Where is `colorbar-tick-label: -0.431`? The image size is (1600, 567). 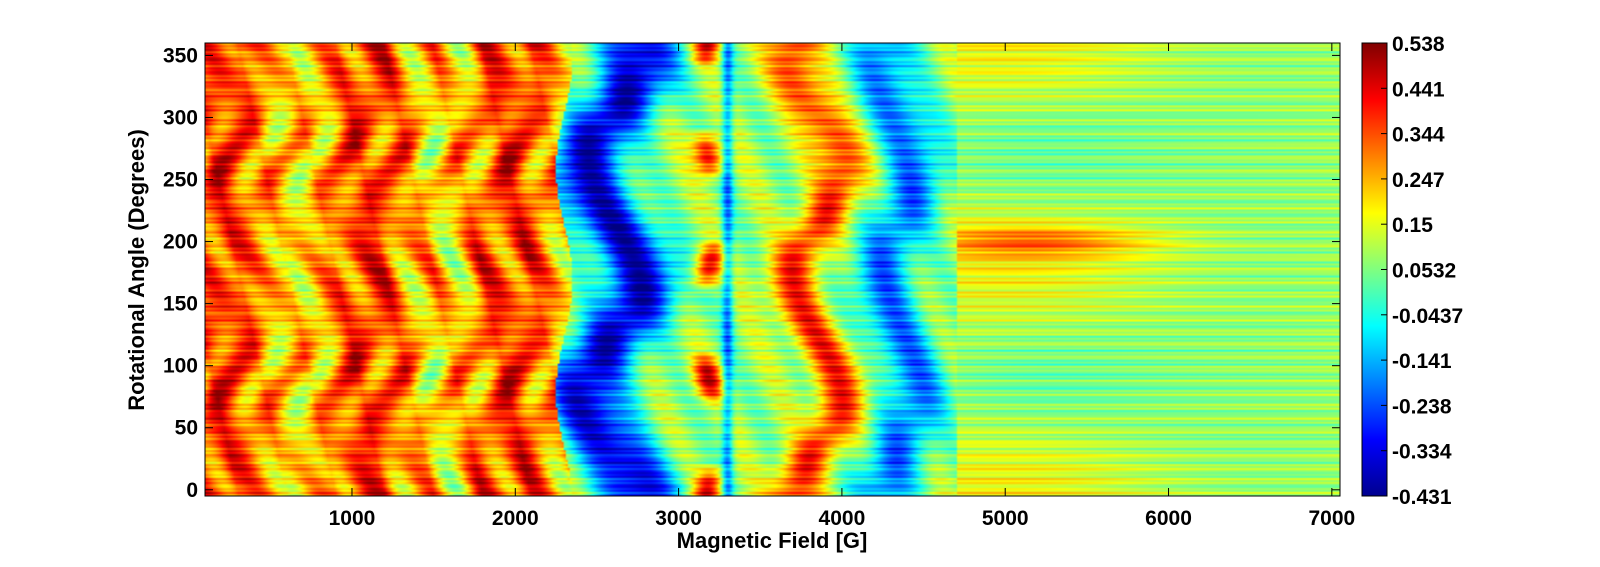
colorbar-tick-label: -0.431 is located at coordinates (1422, 497).